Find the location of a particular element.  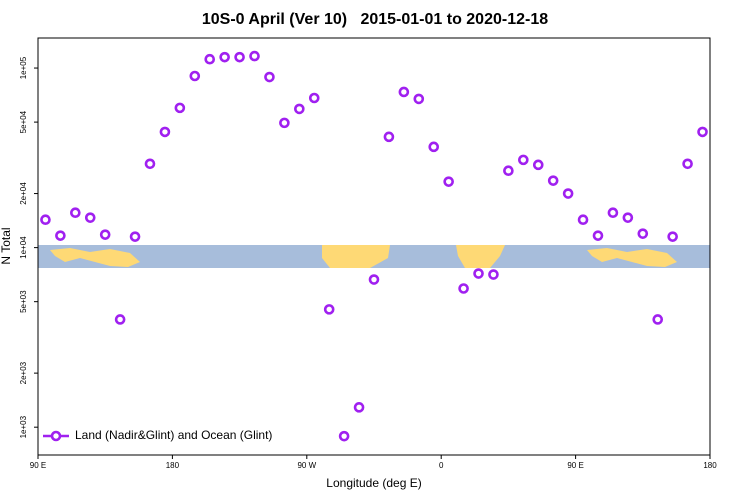

y-tick-label: 1e+04 is located at coordinates (23, 247).